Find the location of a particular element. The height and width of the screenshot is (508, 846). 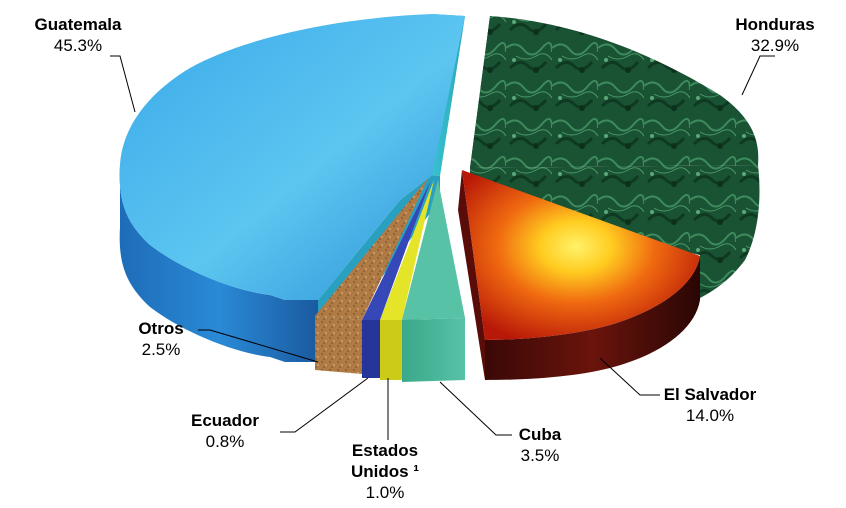

leader-line-ecuador is located at coordinates (324, 405).